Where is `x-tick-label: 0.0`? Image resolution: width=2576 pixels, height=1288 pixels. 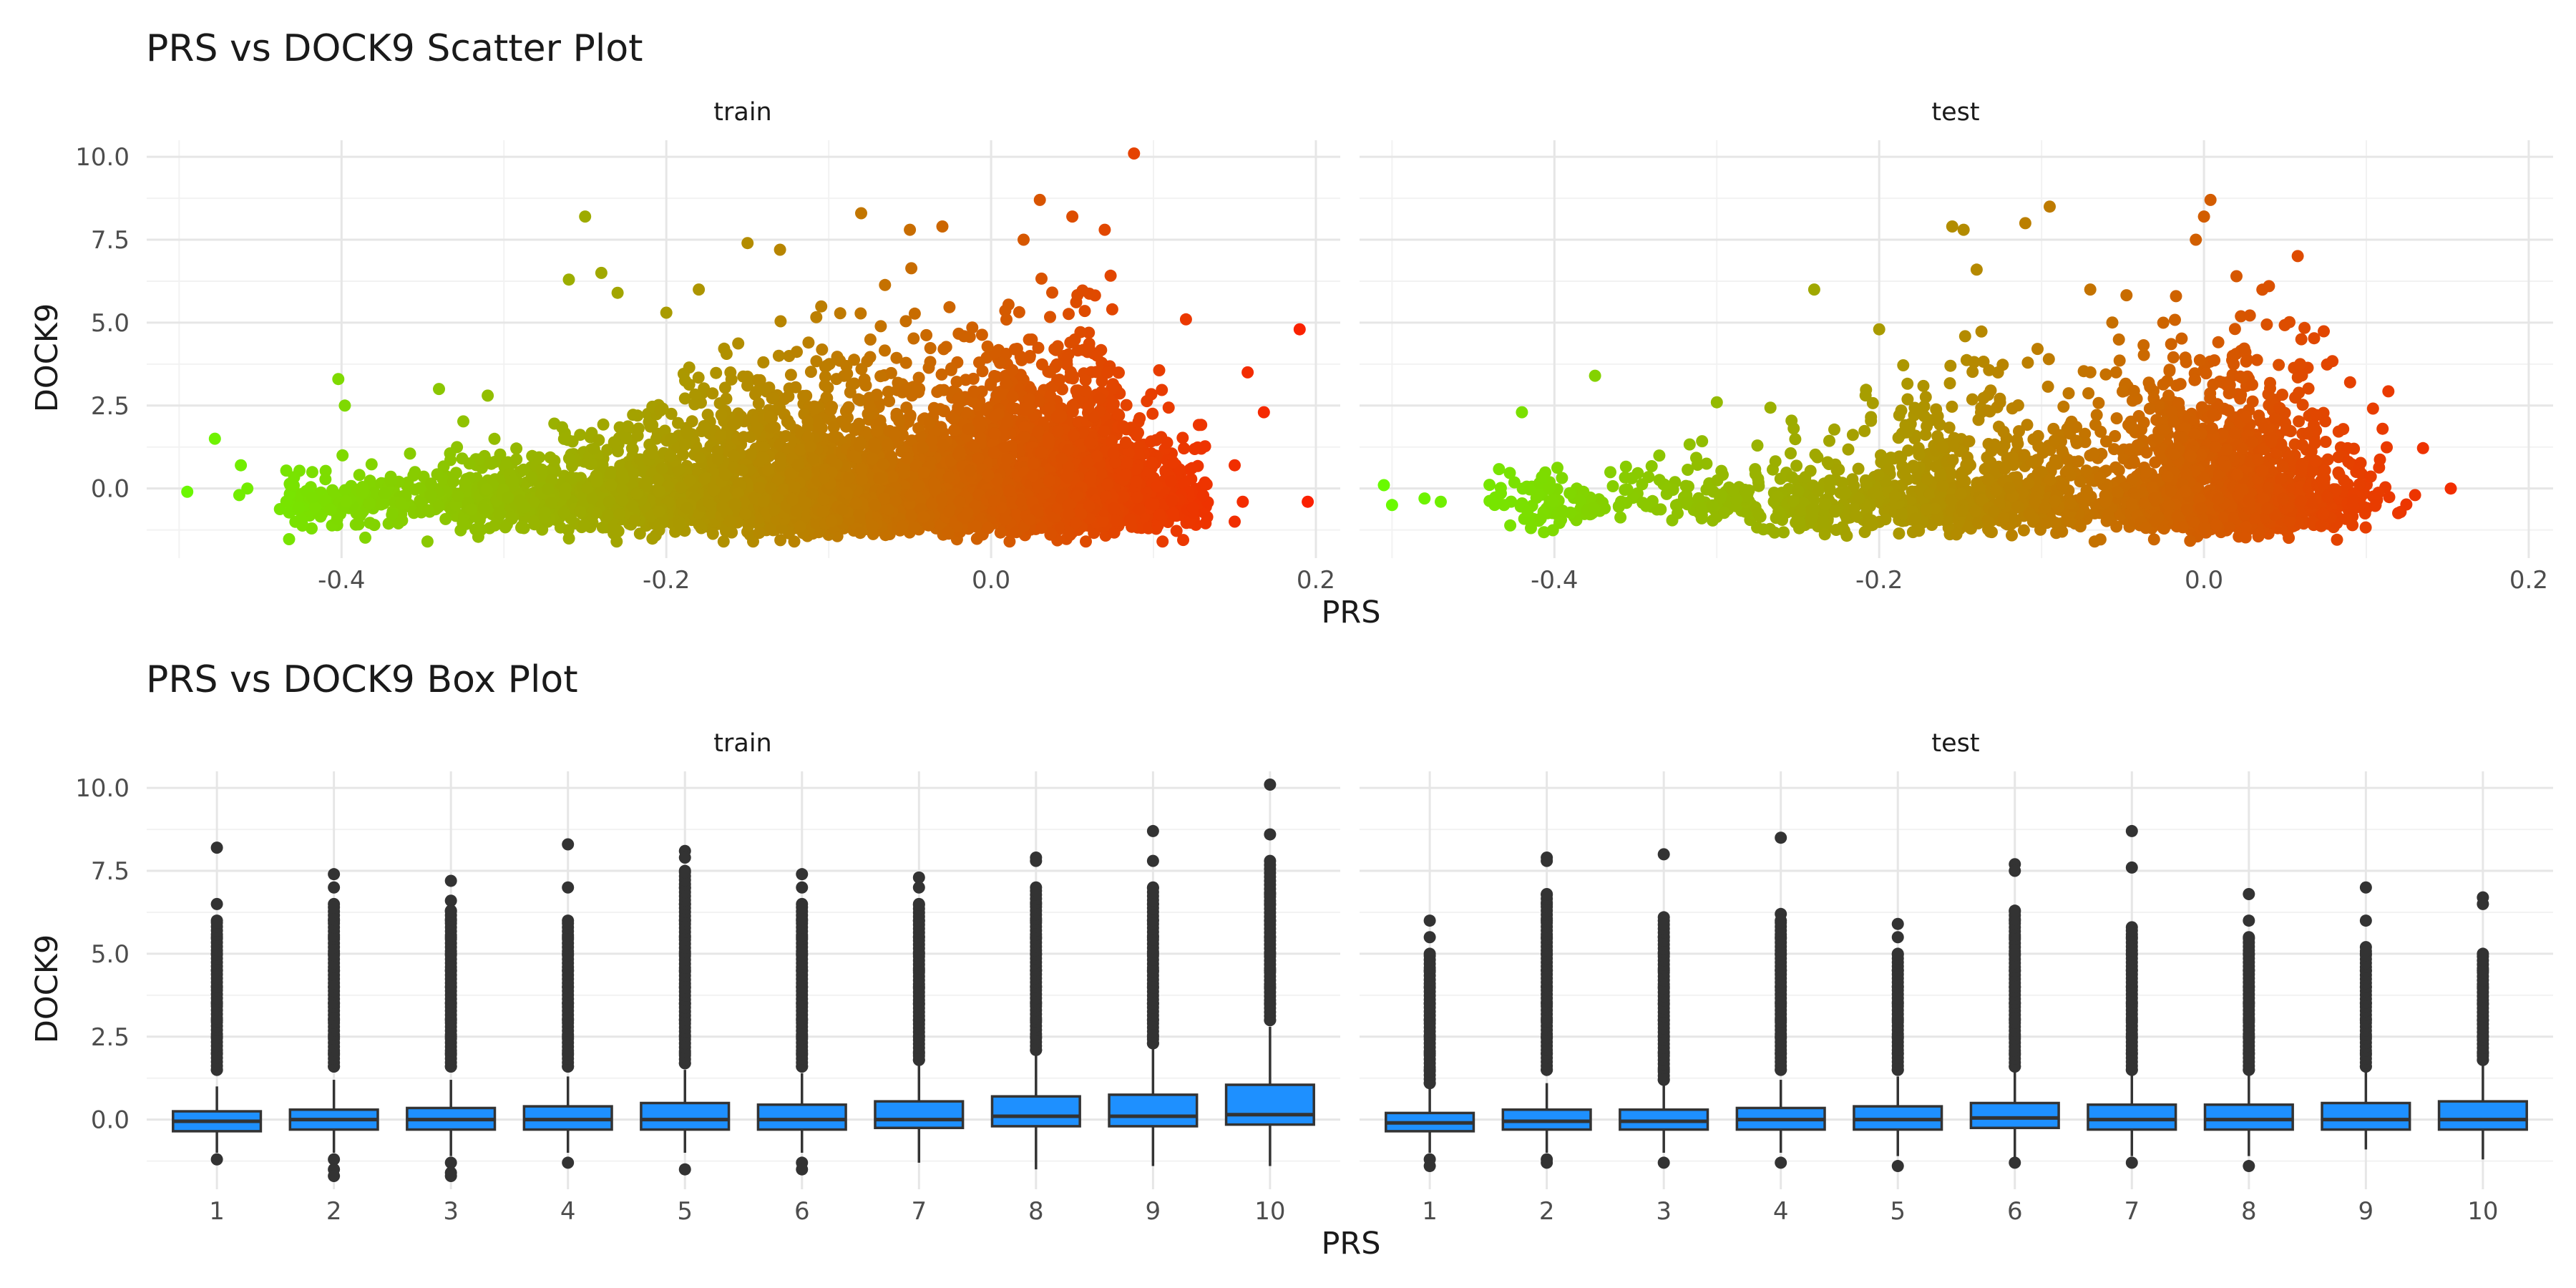 x-tick-label: 0.0 is located at coordinates (991, 580).